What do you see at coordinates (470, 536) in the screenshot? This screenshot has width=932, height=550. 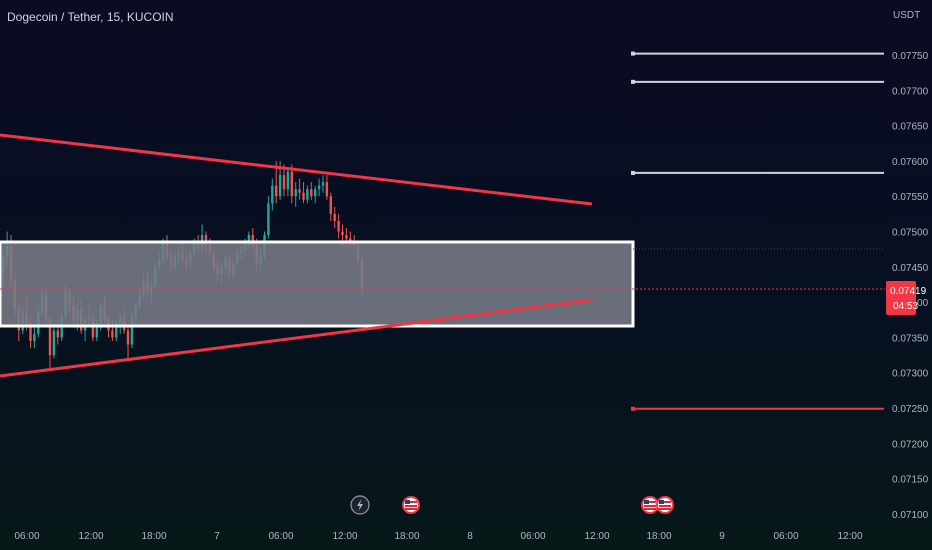 I see `time-tick-label: 8` at bounding box center [470, 536].